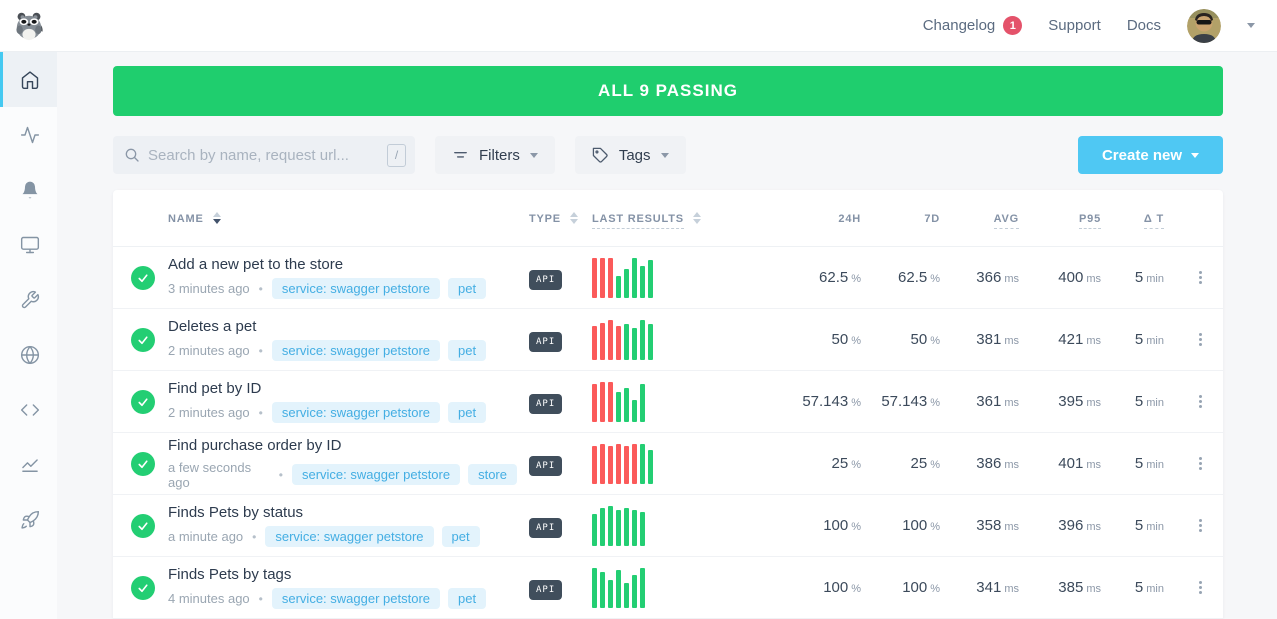 Image resolution: width=1277 pixels, height=619 pixels. What do you see at coordinates (1144, 25) in the screenshot?
I see `nav-docs: Docs` at bounding box center [1144, 25].